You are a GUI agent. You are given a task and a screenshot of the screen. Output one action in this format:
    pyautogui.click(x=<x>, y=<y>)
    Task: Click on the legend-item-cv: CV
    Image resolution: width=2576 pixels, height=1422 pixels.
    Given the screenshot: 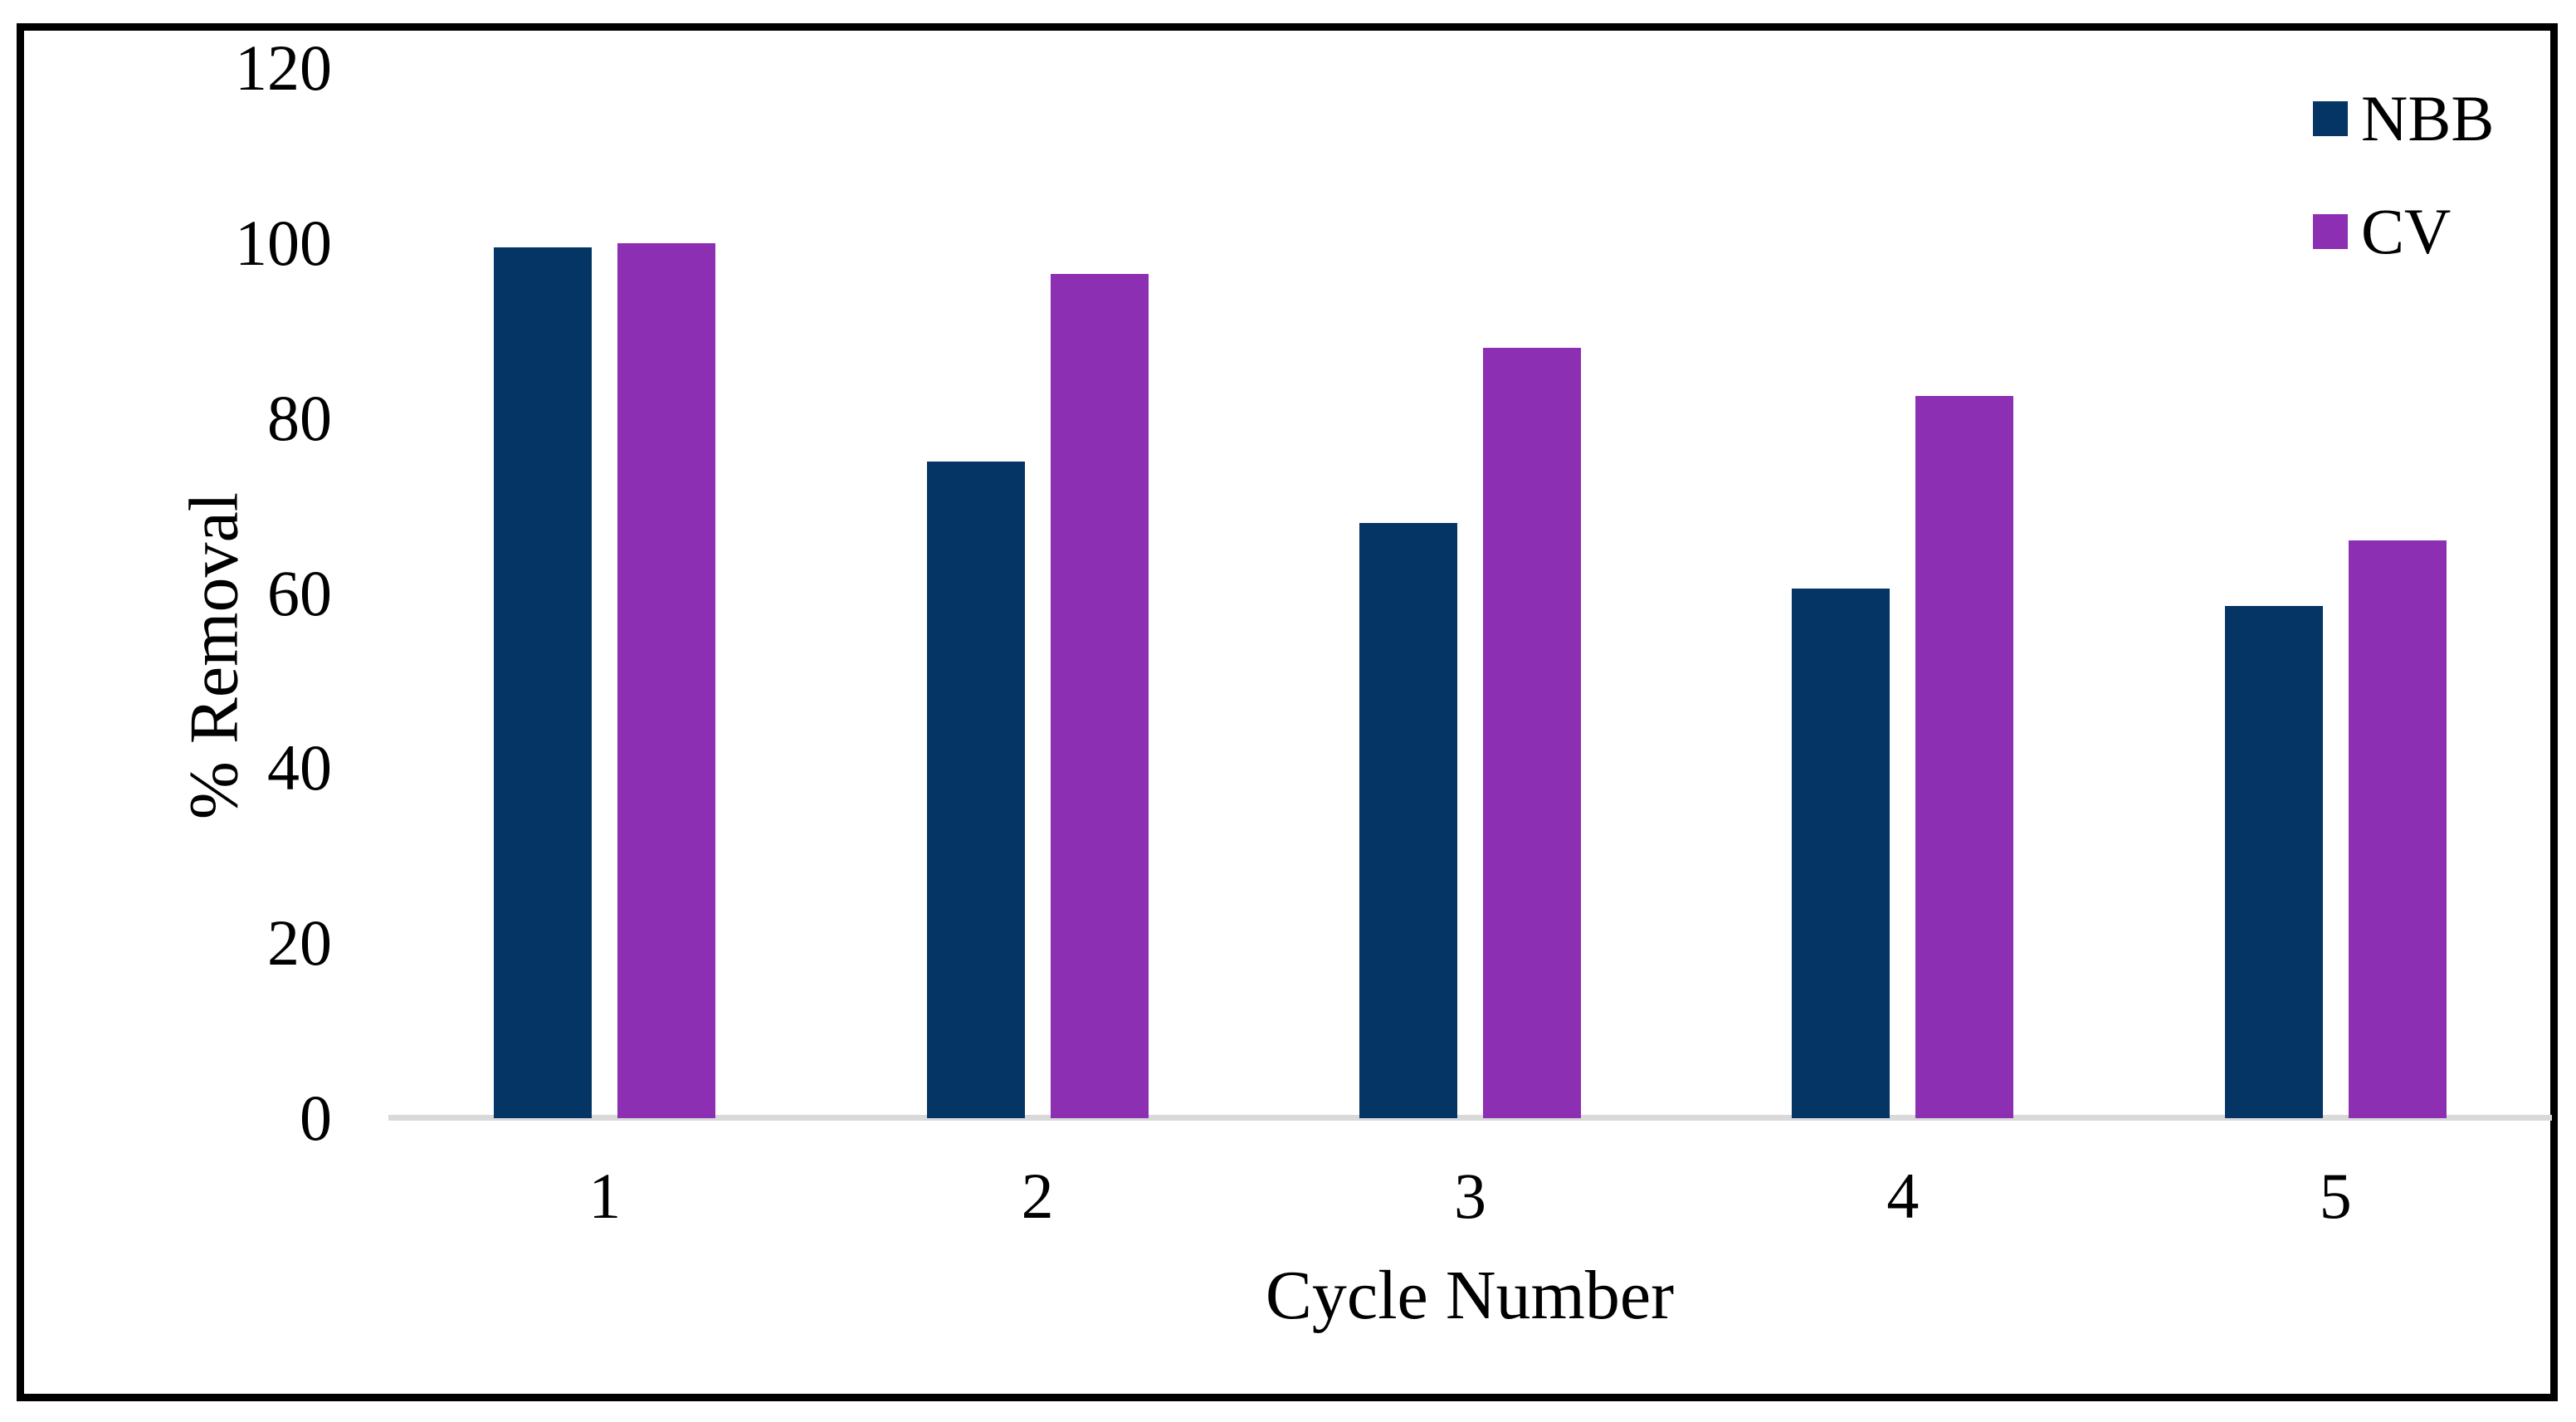 What is the action you would take?
    pyautogui.click(x=2404, y=232)
    